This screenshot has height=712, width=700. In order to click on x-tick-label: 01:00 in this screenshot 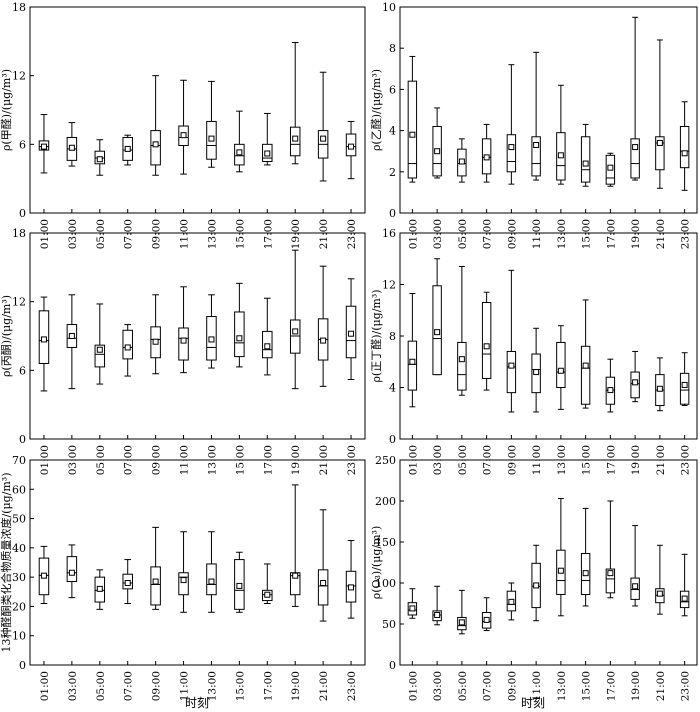, I will do `click(45, 234)`.